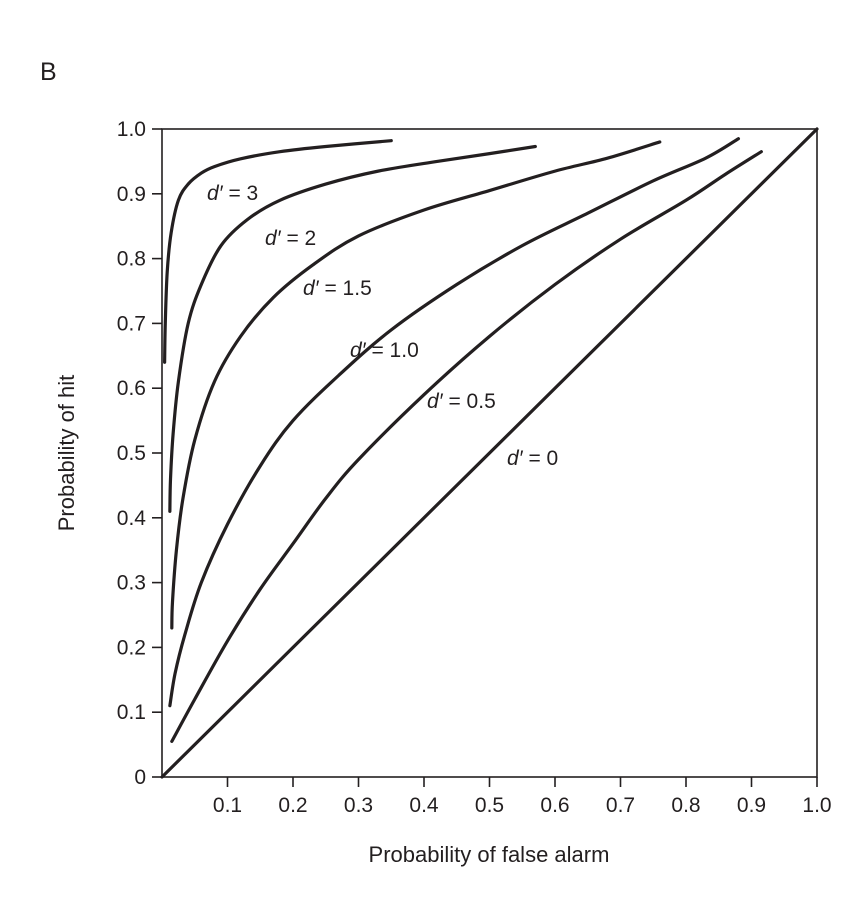 This screenshot has height=905, width=867. What do you see at coordinates (140, 777) in the screenshot?
I see `y-tick-label: 0` at bounding box center [140, 777].